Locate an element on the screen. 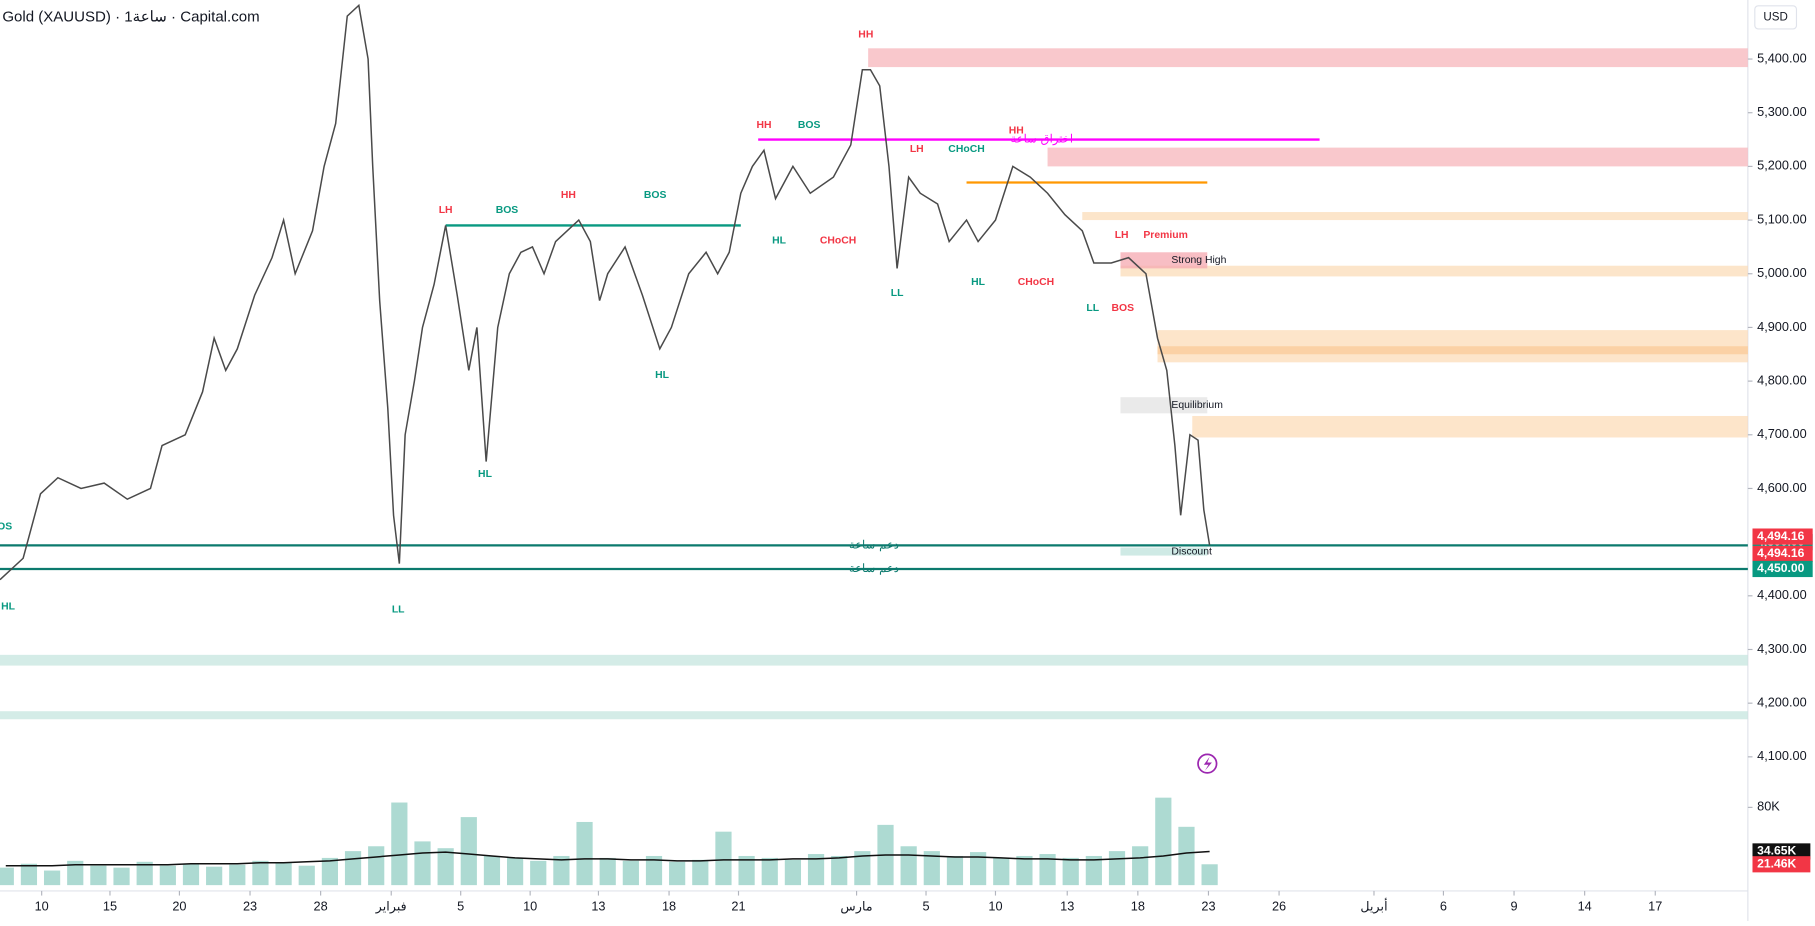  y-tick-label: 4,900.00 is located at coordinates (1782, 326).